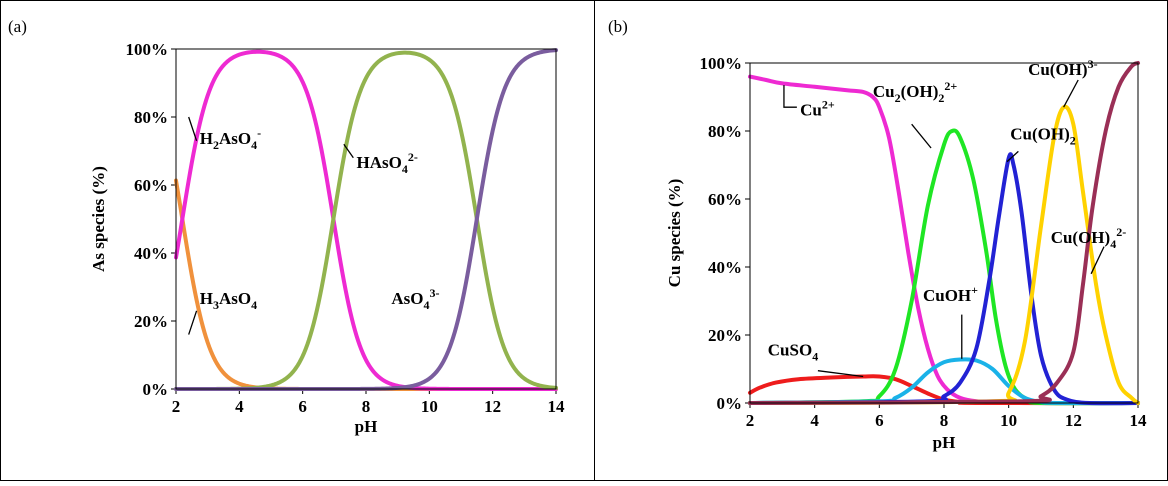 The image size is (1168, 486). Describe the element at coordinates (750, 420) in the screenshot. I see `panel-b-x-tick-label: 2` at that location.